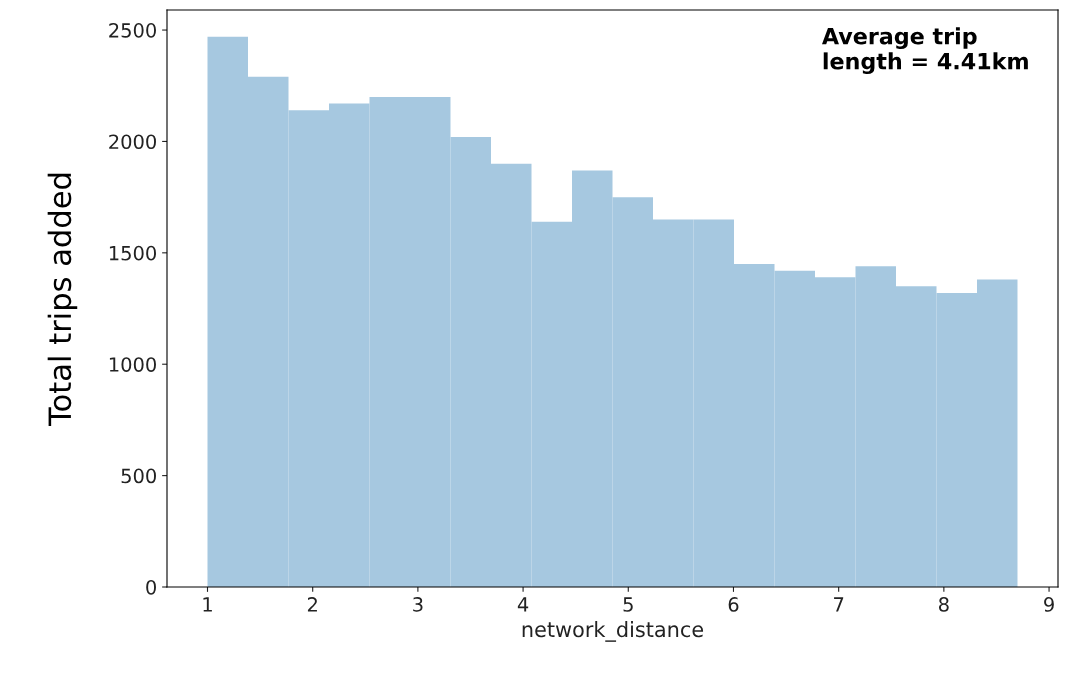 The height and width of the screenshot is (673, 1068). What do you see at coordinates (1049, 604) in the screenshot?
I see `x-tick-label: 9` at bounding box center [1049, 604].